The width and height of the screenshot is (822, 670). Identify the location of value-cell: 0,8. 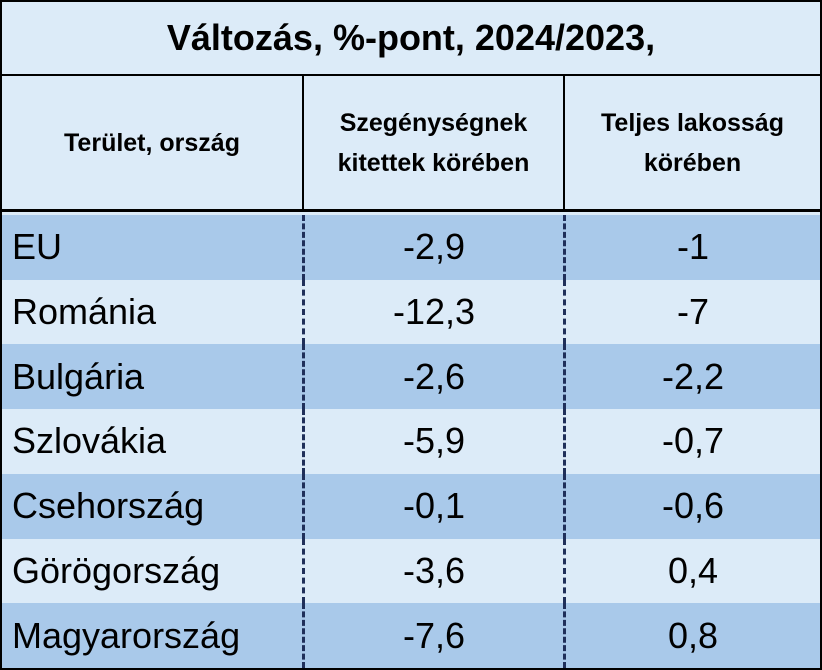
(691, 635).